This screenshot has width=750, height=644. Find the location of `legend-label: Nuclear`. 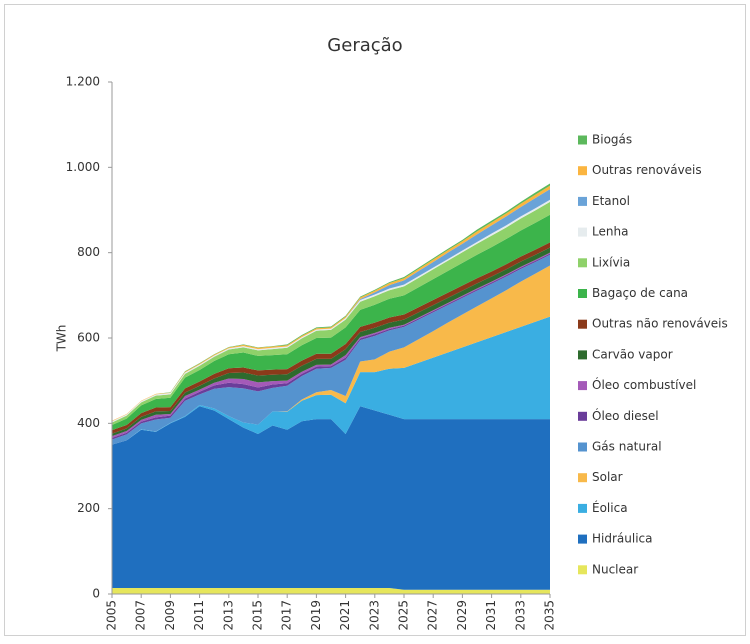

legend-label: Nuclear is located at coordinates (615, 569).